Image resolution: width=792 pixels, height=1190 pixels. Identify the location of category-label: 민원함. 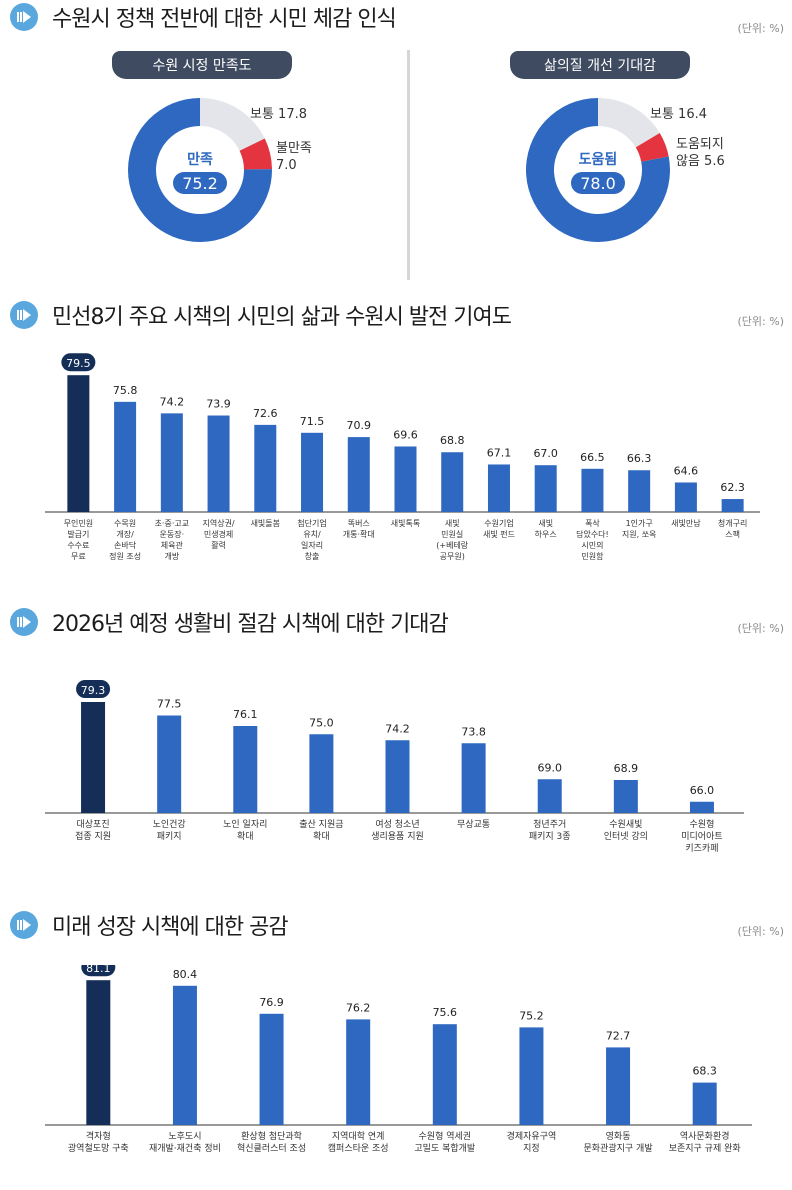
(592, 556).